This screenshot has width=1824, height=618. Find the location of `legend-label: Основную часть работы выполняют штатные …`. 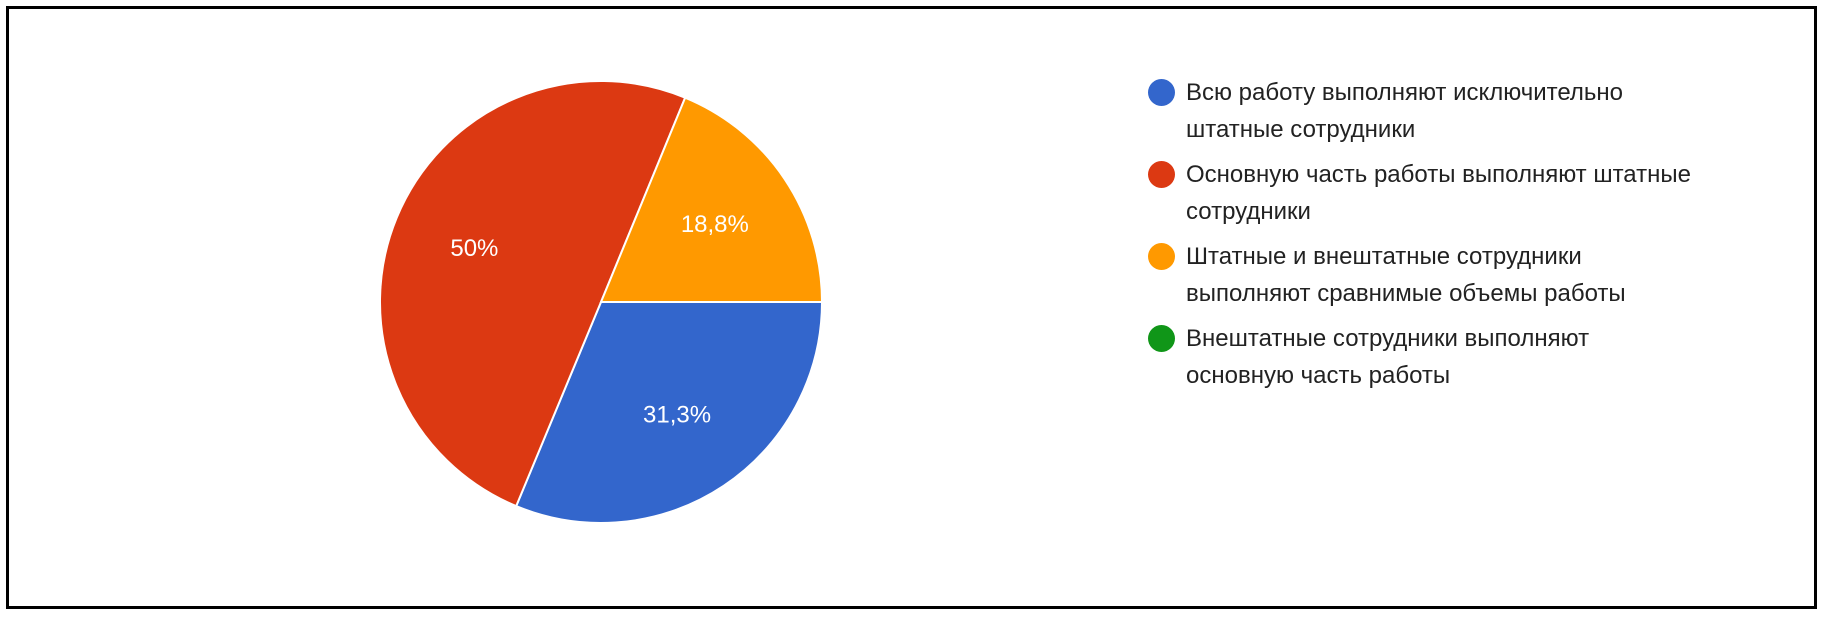

legend-label: Основную часть работы выполняют штатные … is located at coordinates (1438, 193).